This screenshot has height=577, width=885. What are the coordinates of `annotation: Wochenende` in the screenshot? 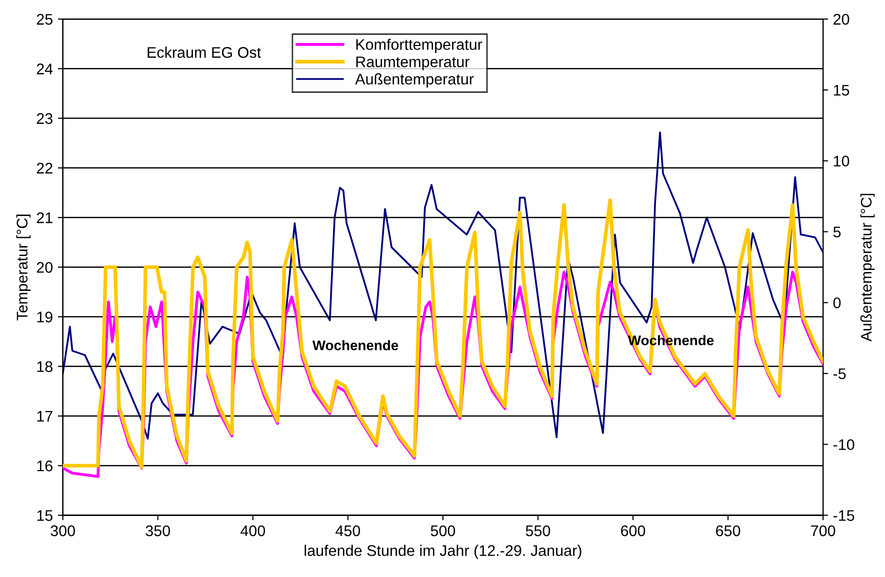 It's located at (355, 345).